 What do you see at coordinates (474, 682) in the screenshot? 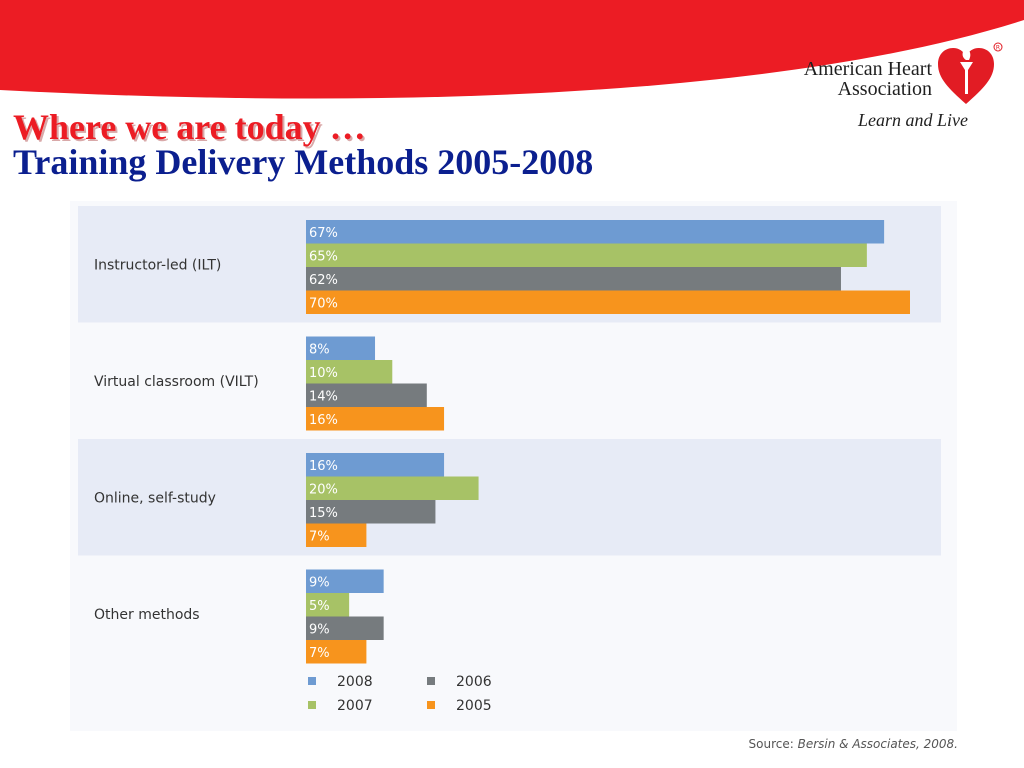
I see `legend-label: 2006` at bounding box center [474, 682].